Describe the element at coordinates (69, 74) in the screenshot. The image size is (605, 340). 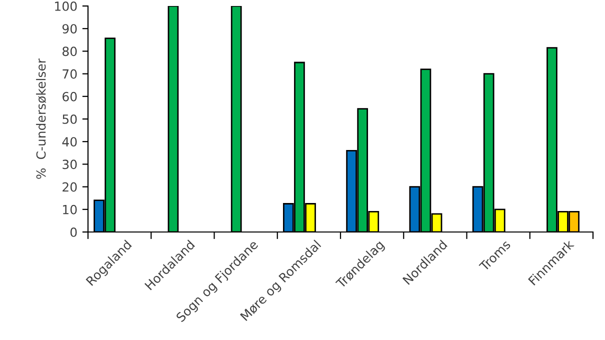
I see `y-tick-label: 70` at that location.